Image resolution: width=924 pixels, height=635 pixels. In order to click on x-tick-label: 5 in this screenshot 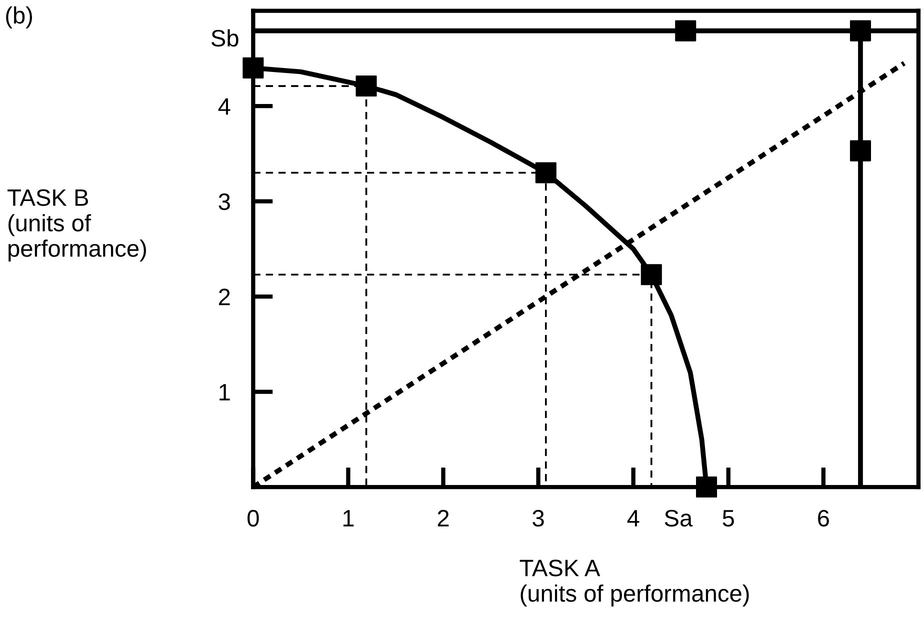, I will do `click(728, 518)`.